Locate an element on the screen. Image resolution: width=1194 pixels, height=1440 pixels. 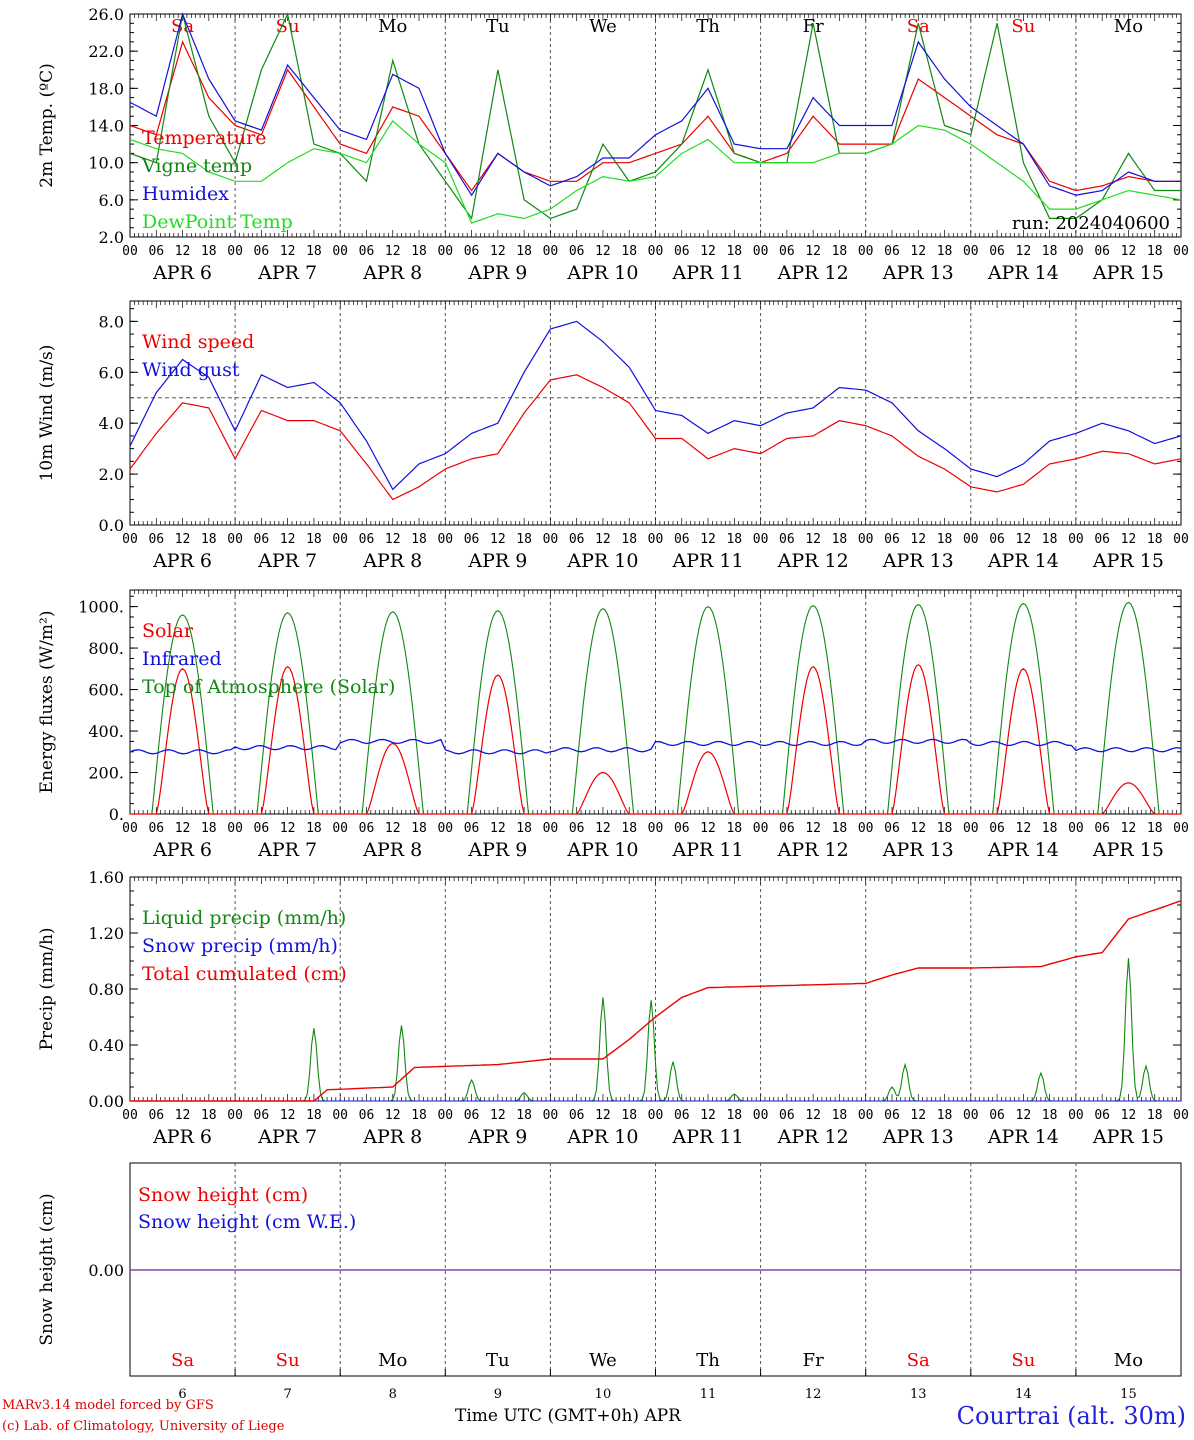
legend-item: Snow height (cm) is located at coordinates (223, 1195).